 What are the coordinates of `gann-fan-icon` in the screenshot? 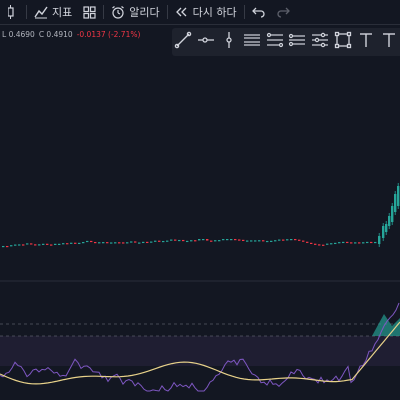 It's located at (320, 42).